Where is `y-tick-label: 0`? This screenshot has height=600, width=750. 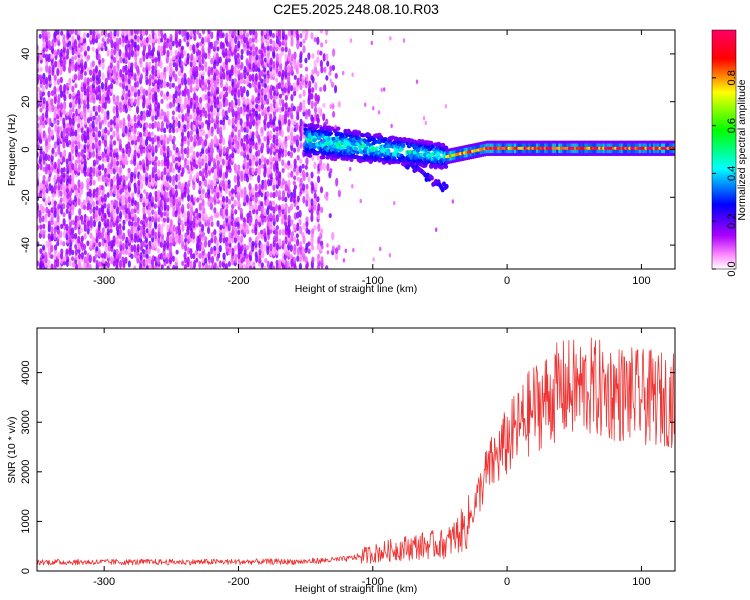 y-tick-label: 0 is located at coordinates (26, 571).